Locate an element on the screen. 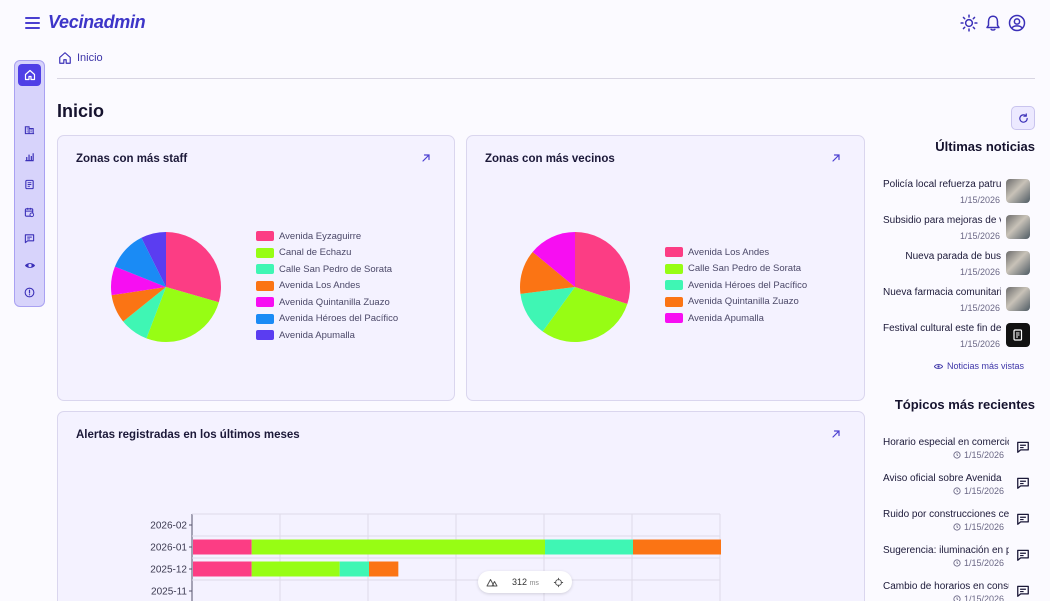 This screenshot has width=1050, height=601. theme-toggle-sun-icon is located at coordinates (969, 23).